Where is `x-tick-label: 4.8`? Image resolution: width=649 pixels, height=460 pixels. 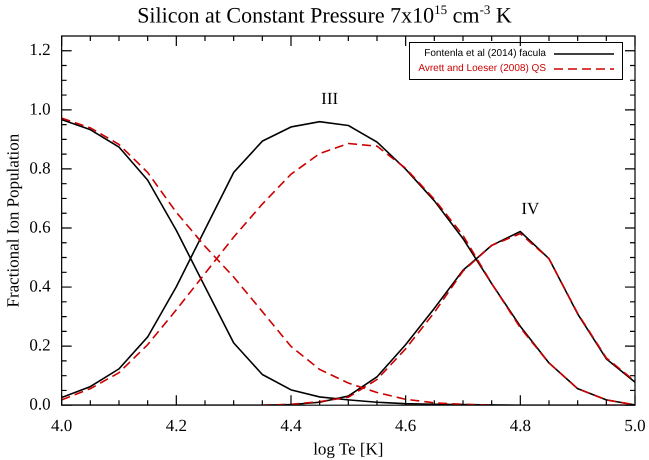 x-tick-label: 4.8 is located at coordinates (520, 425).